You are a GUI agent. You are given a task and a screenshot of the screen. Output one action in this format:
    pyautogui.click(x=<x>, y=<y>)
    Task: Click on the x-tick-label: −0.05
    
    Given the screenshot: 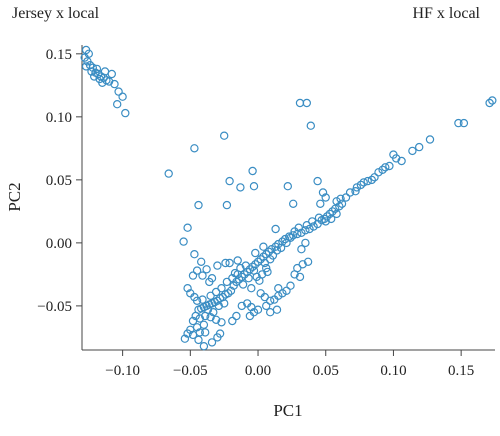 What is the action you would take?
    pyautogui.click(x=190, y=371)
    